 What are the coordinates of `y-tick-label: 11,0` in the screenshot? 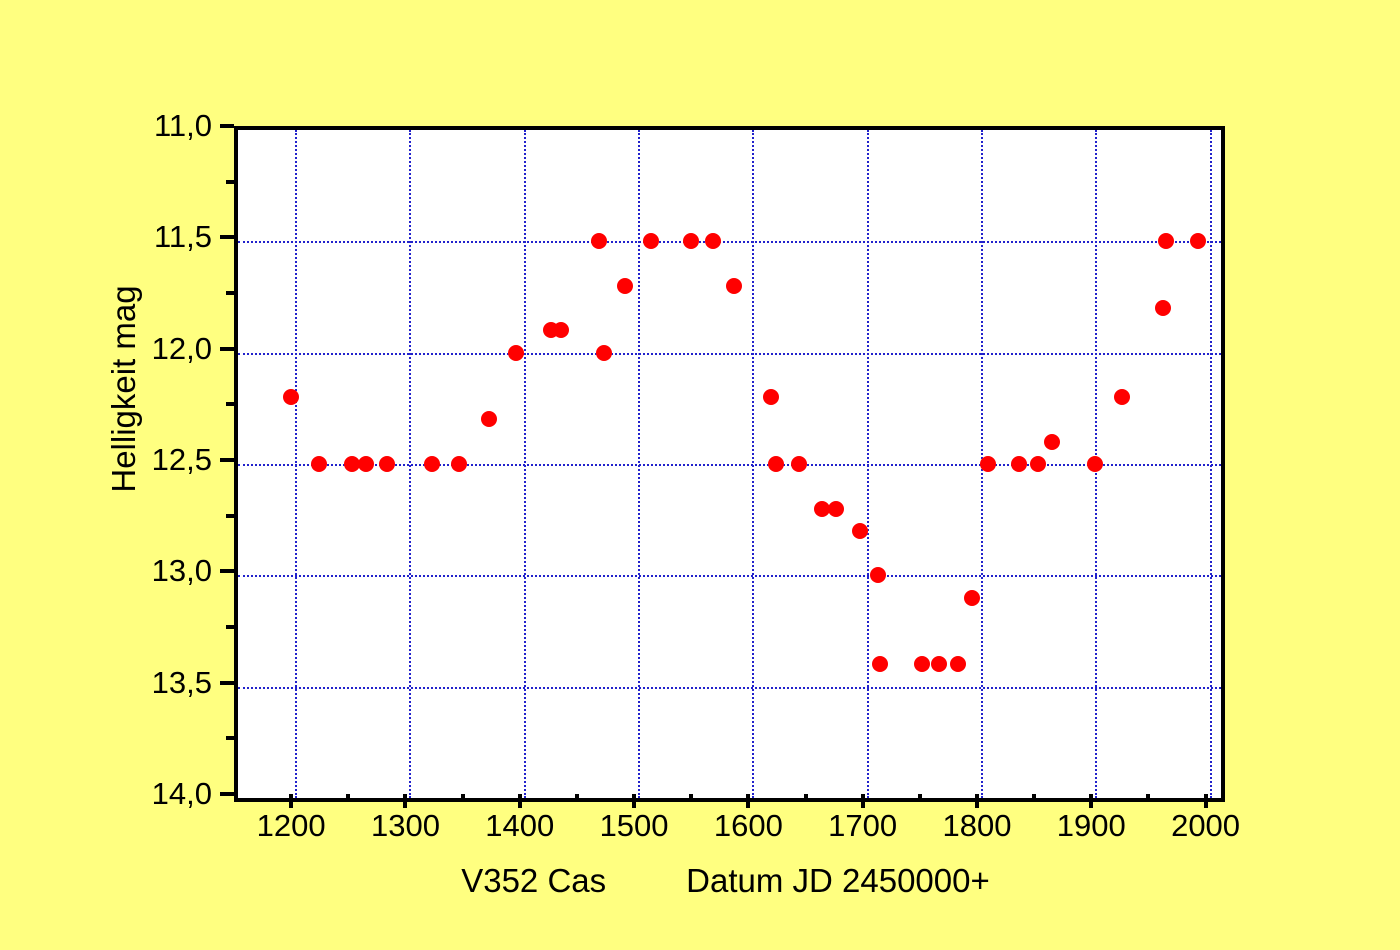 It's located at (182, 125).